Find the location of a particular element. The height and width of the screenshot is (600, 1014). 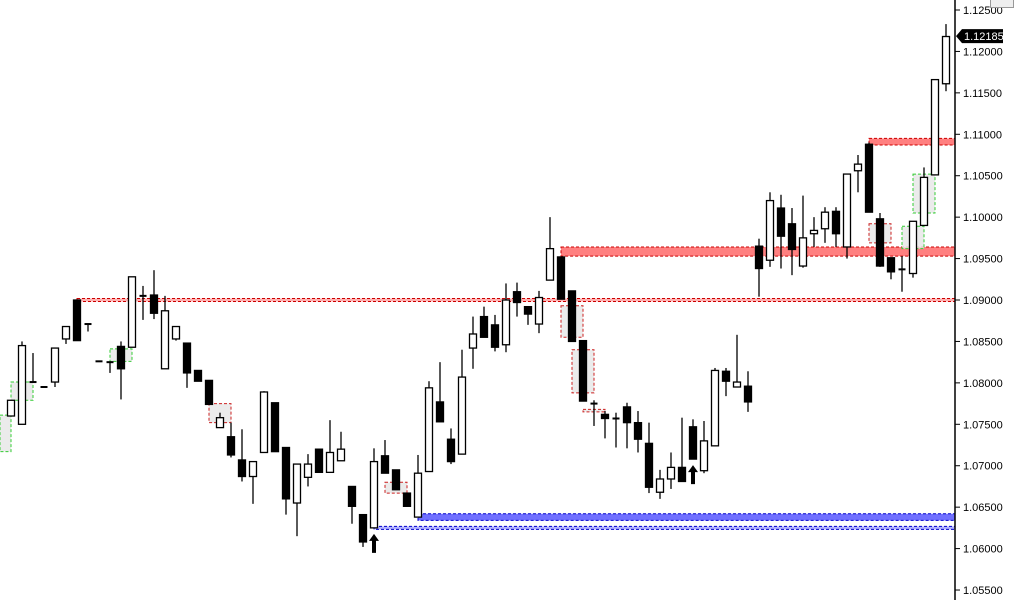

price-axis-label: 1.05500 is located at coordinates (983, 591).